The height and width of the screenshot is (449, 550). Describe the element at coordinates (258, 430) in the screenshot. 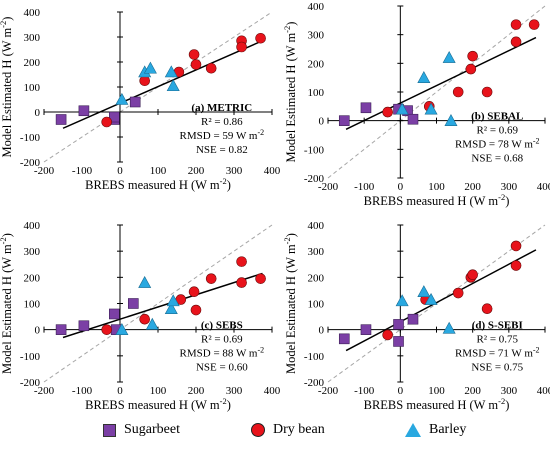

I see `circle-marker-icon` at that location.